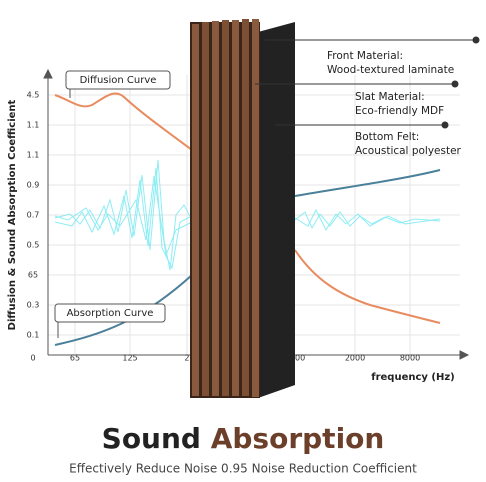 This screenshot has height=482, width=486. Describe the element at coordinates (390, 70) in the screenshot. I see `material-text: Wood-textured laminate` at that location.